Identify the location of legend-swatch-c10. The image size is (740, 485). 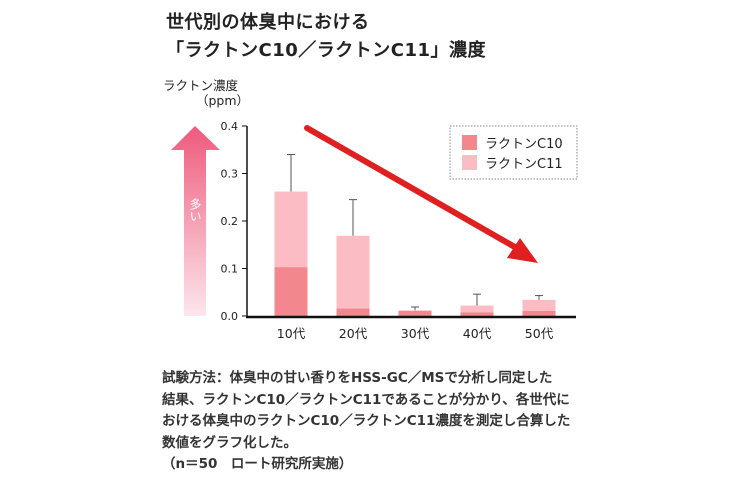
(469, 142).